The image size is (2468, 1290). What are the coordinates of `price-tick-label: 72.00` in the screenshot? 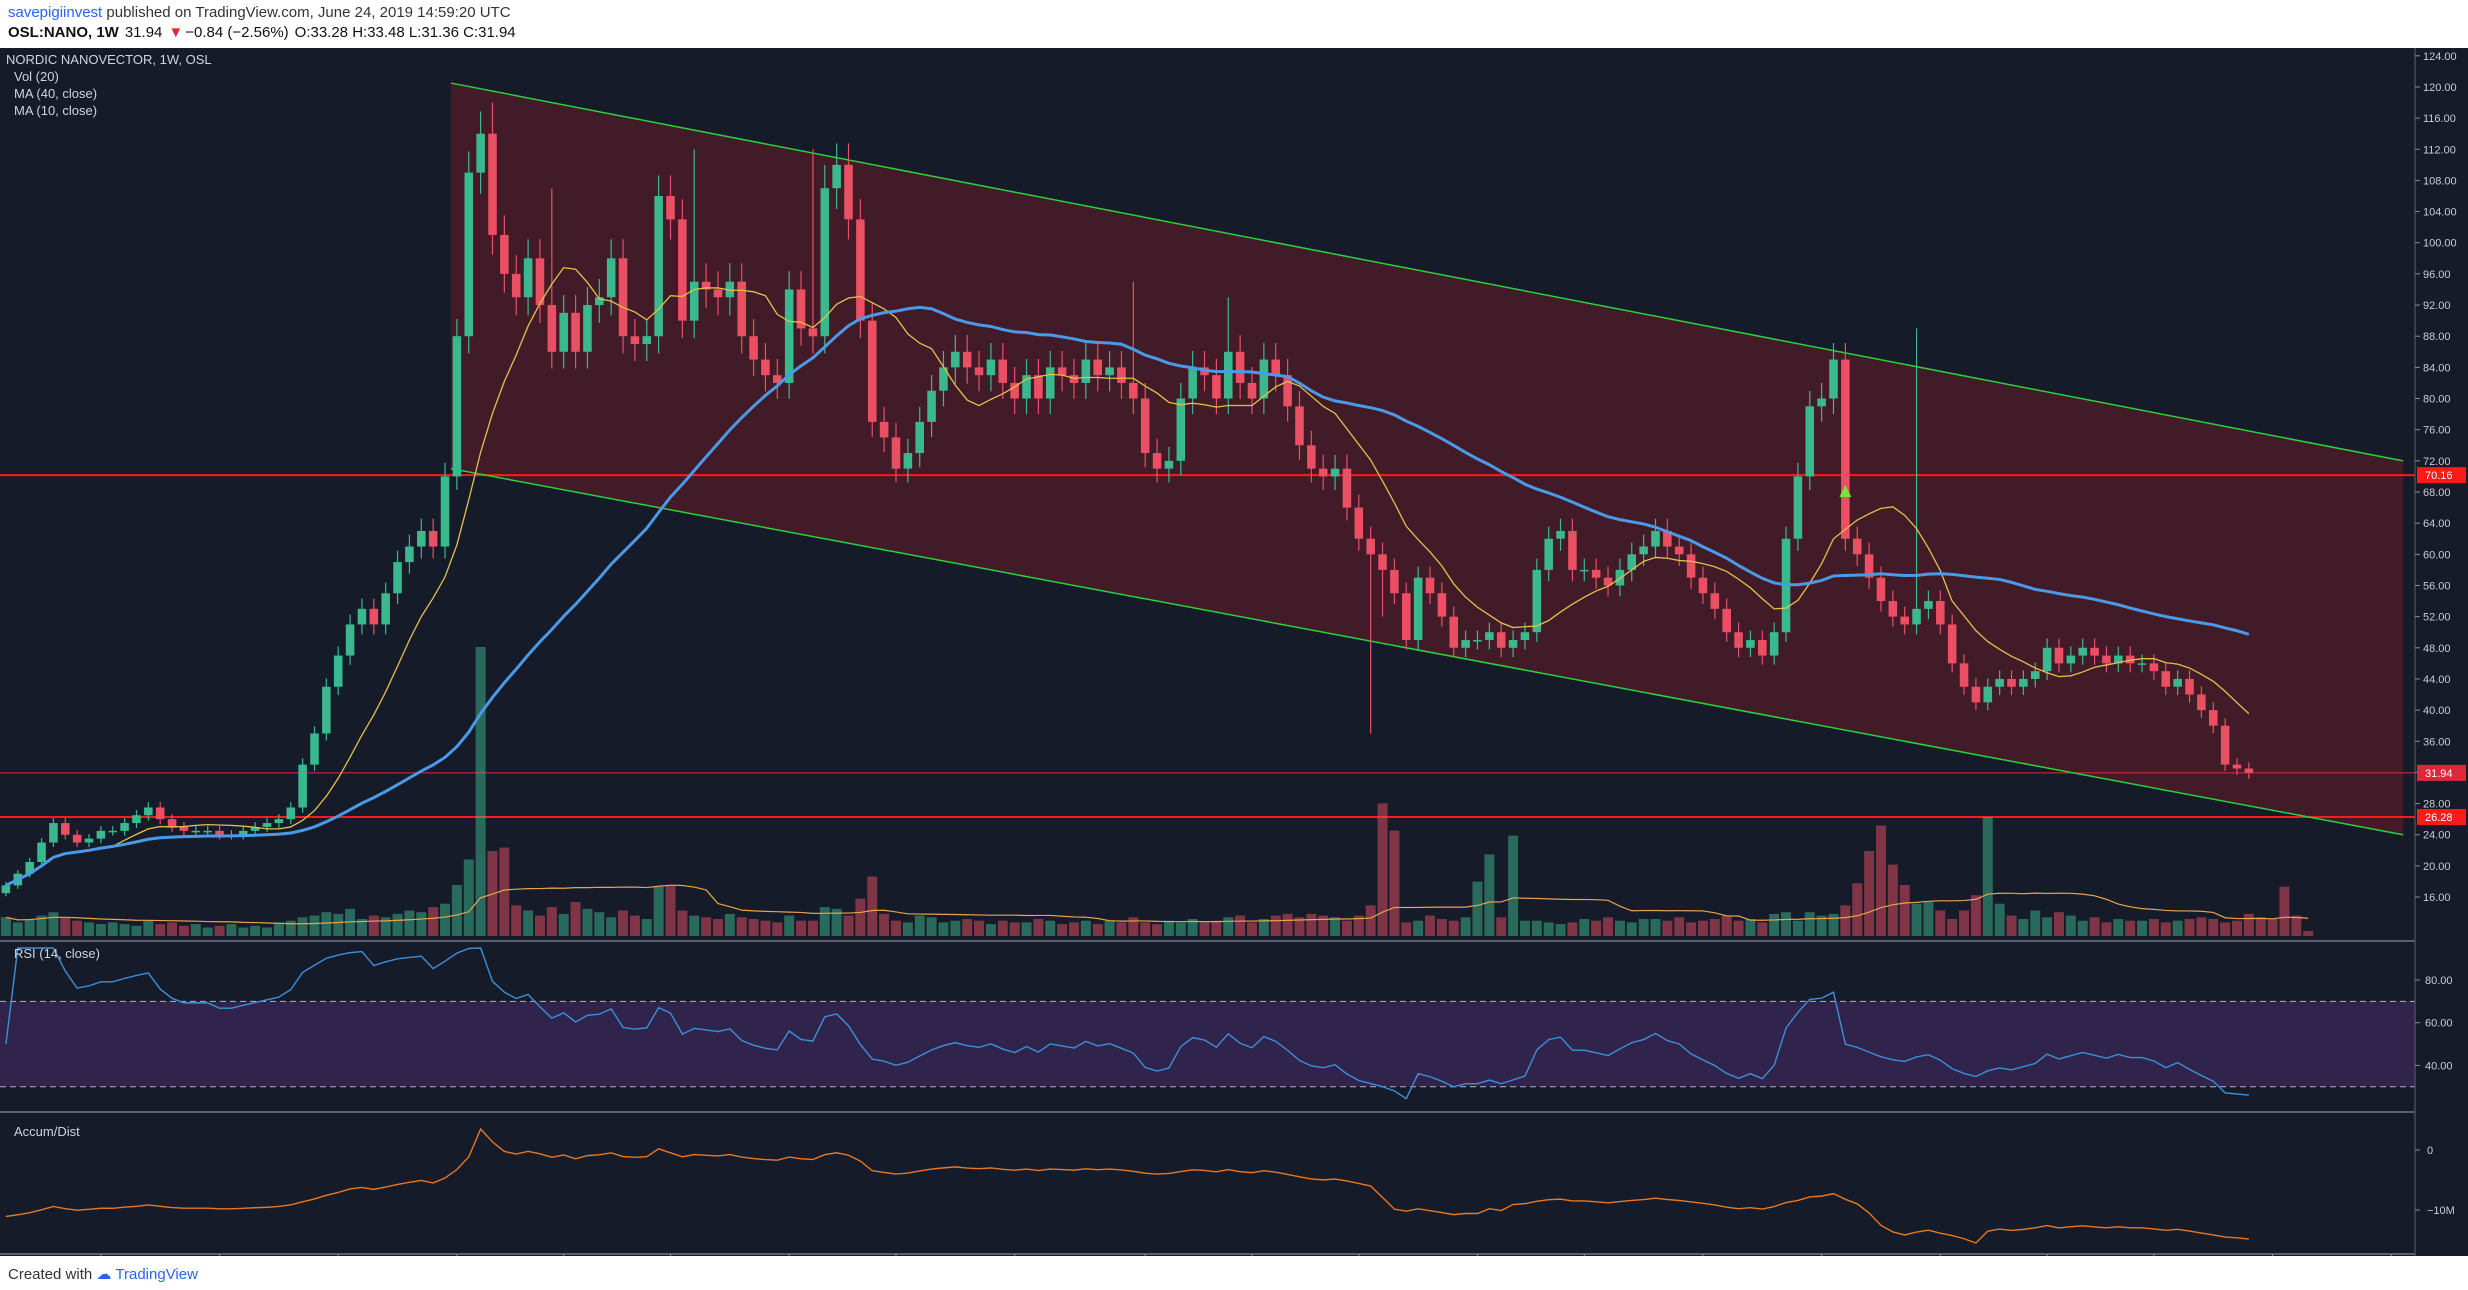 It's located at (2437, 462).